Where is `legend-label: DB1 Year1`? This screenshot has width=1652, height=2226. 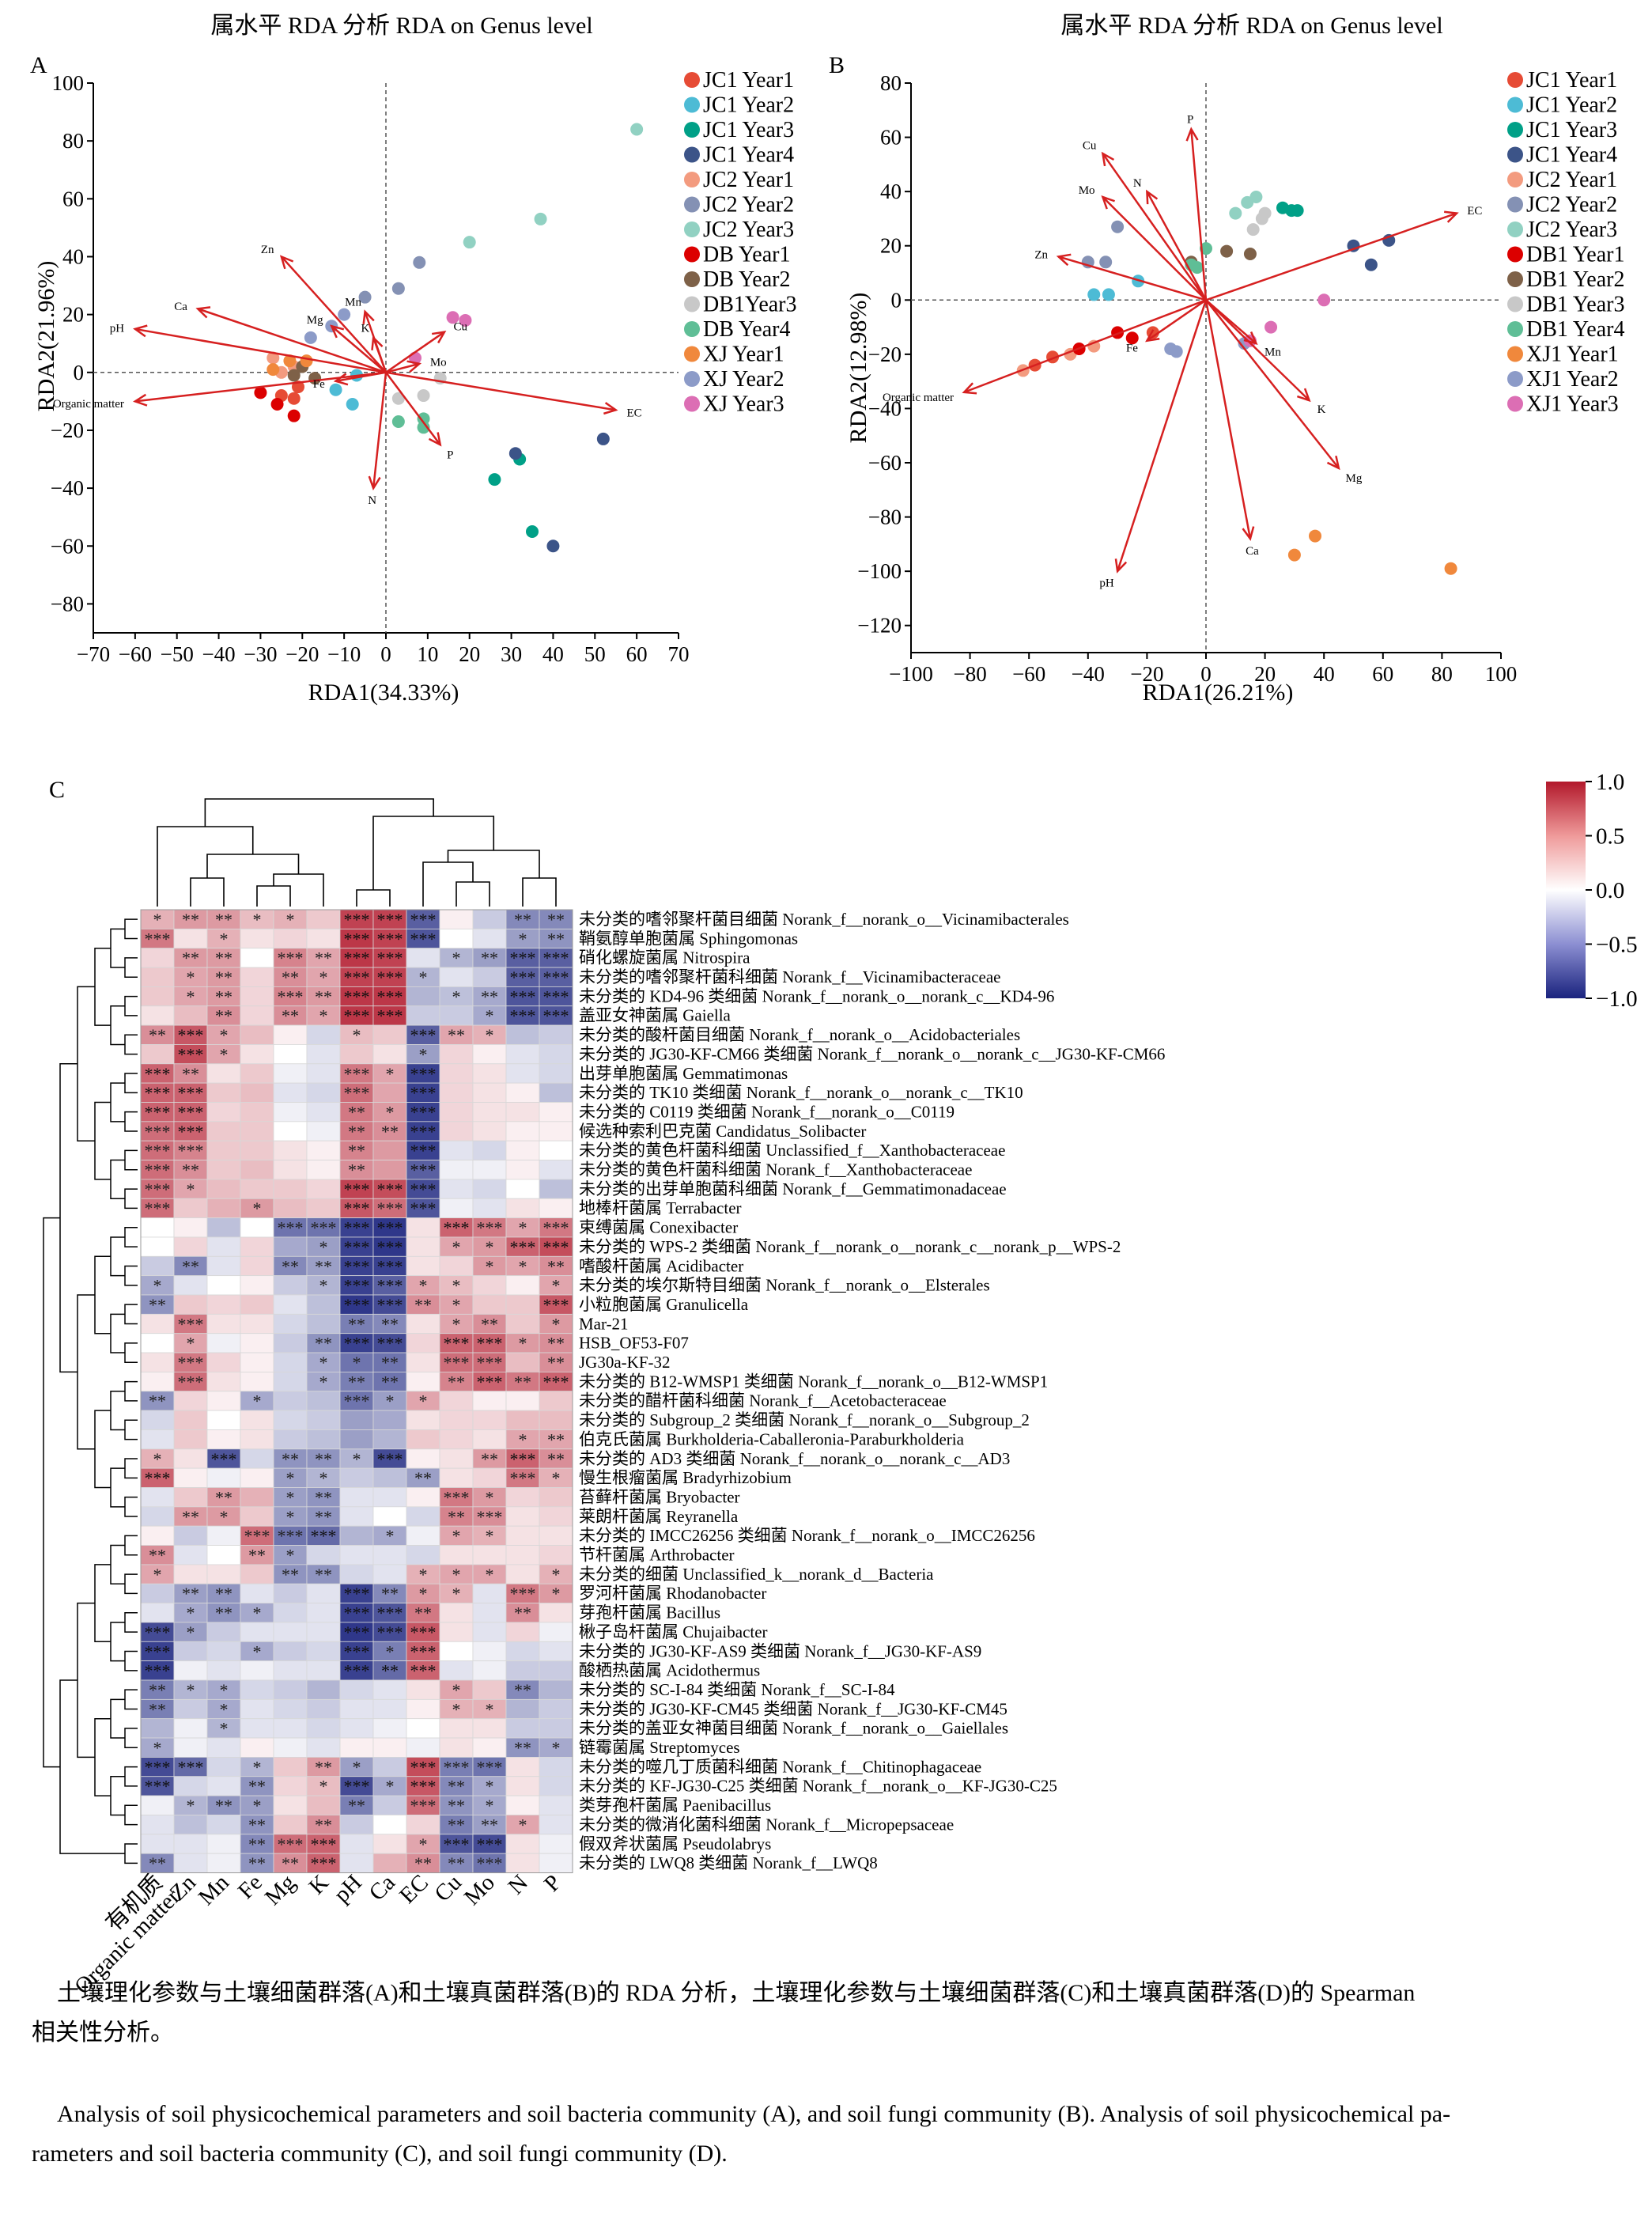
legend-label: DB1 Year1 is located at coordinates (1575, 255).